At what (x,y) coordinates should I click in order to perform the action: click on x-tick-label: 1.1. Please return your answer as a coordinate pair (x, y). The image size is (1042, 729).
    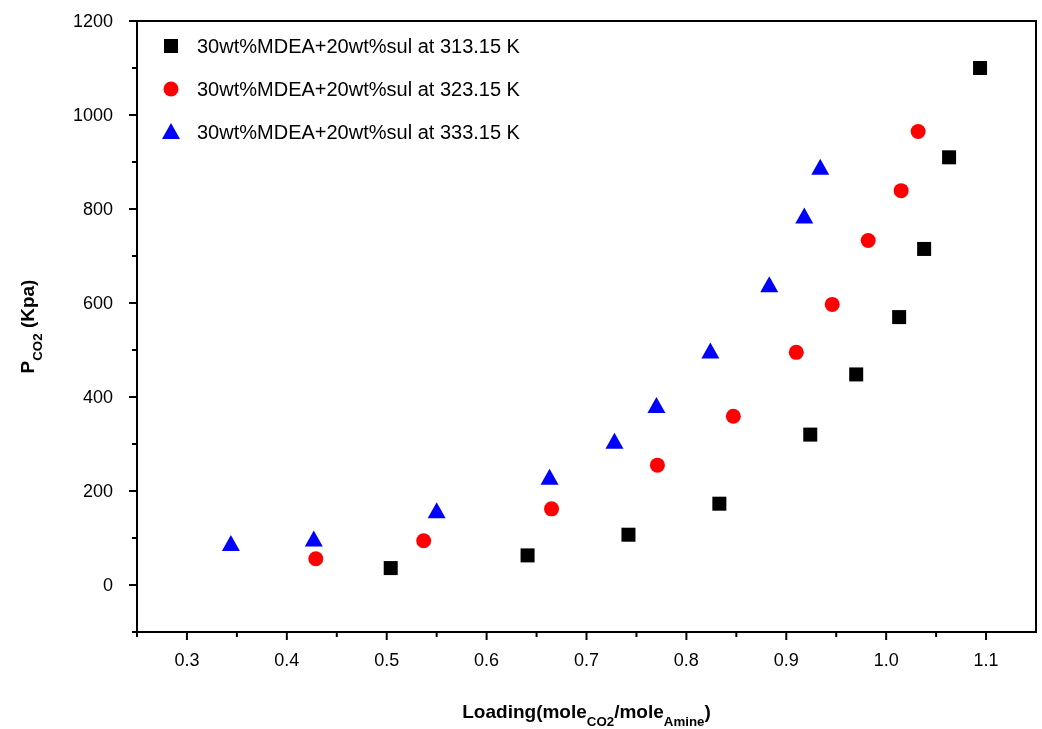
    Looking at the image, I should click on (986, 660).